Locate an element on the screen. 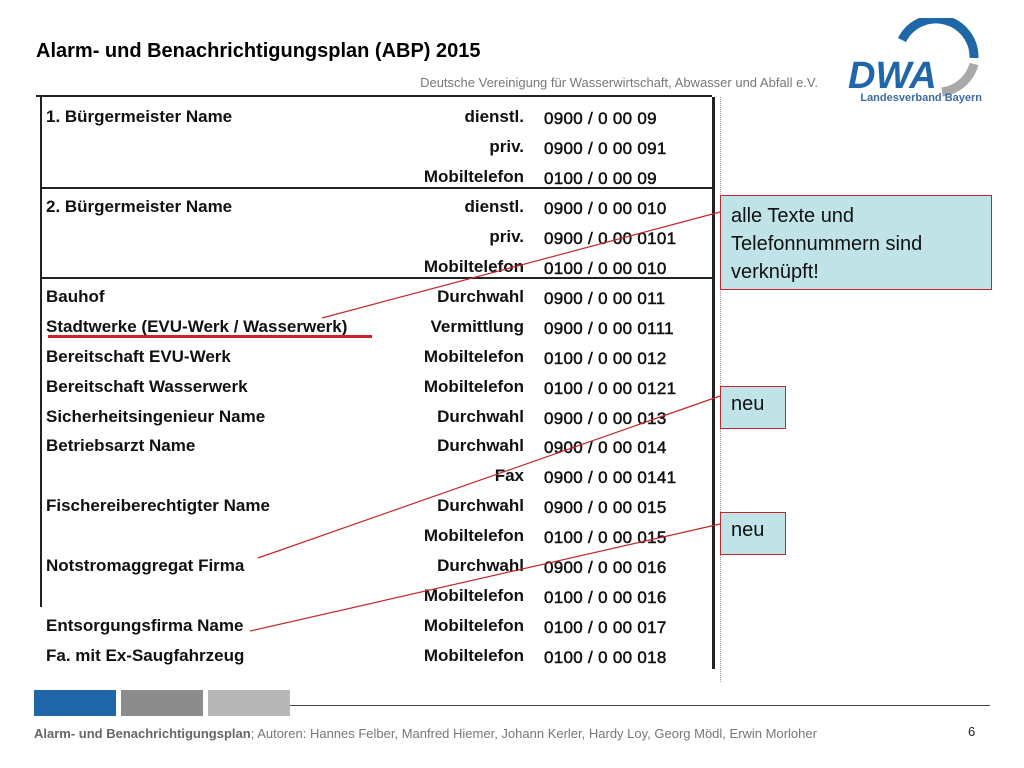 This screenshot has width=1024, height=768. callout-new-2: neu is located at coordinates (753, 533).